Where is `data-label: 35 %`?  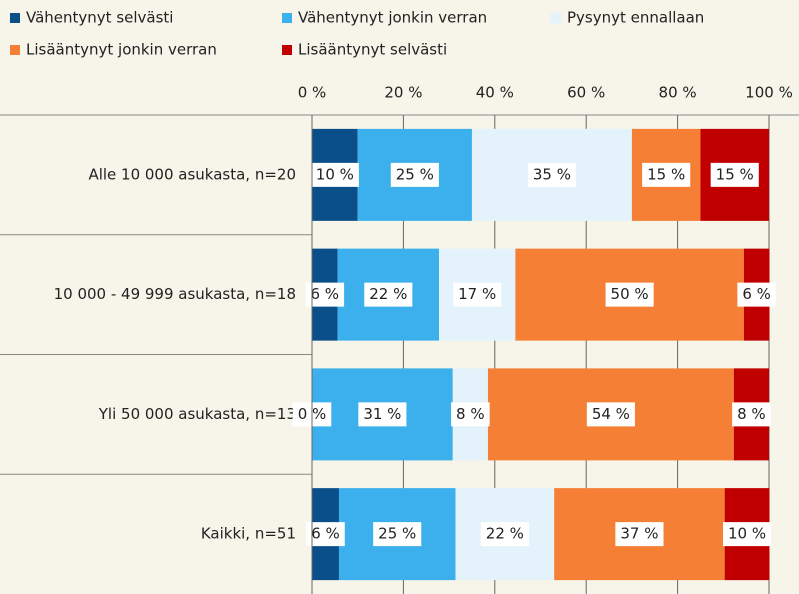 data-label: 35 % is located at coordinates (552, 174).